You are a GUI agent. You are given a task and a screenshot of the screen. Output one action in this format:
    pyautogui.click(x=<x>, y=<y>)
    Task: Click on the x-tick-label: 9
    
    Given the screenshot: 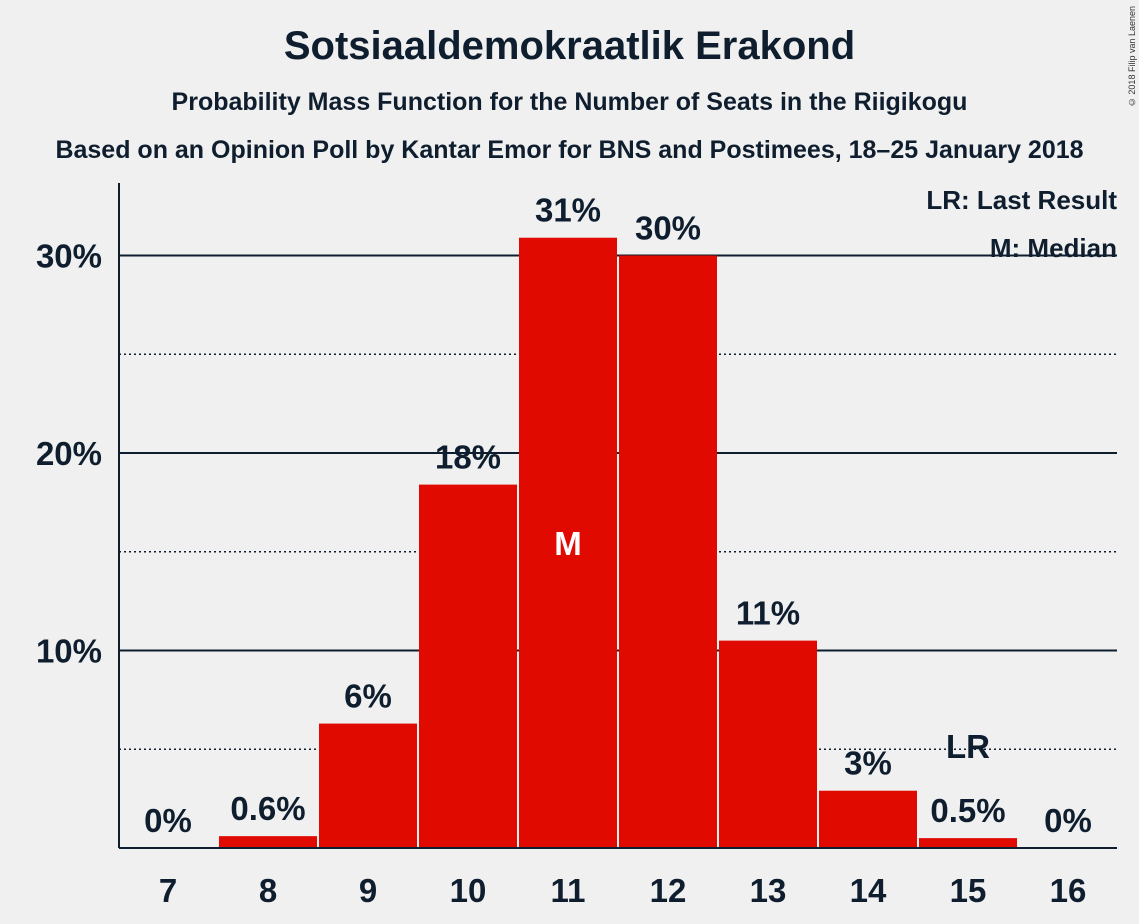 What is the action you would take?
    pyautogui.click(x=368, y=890)
    